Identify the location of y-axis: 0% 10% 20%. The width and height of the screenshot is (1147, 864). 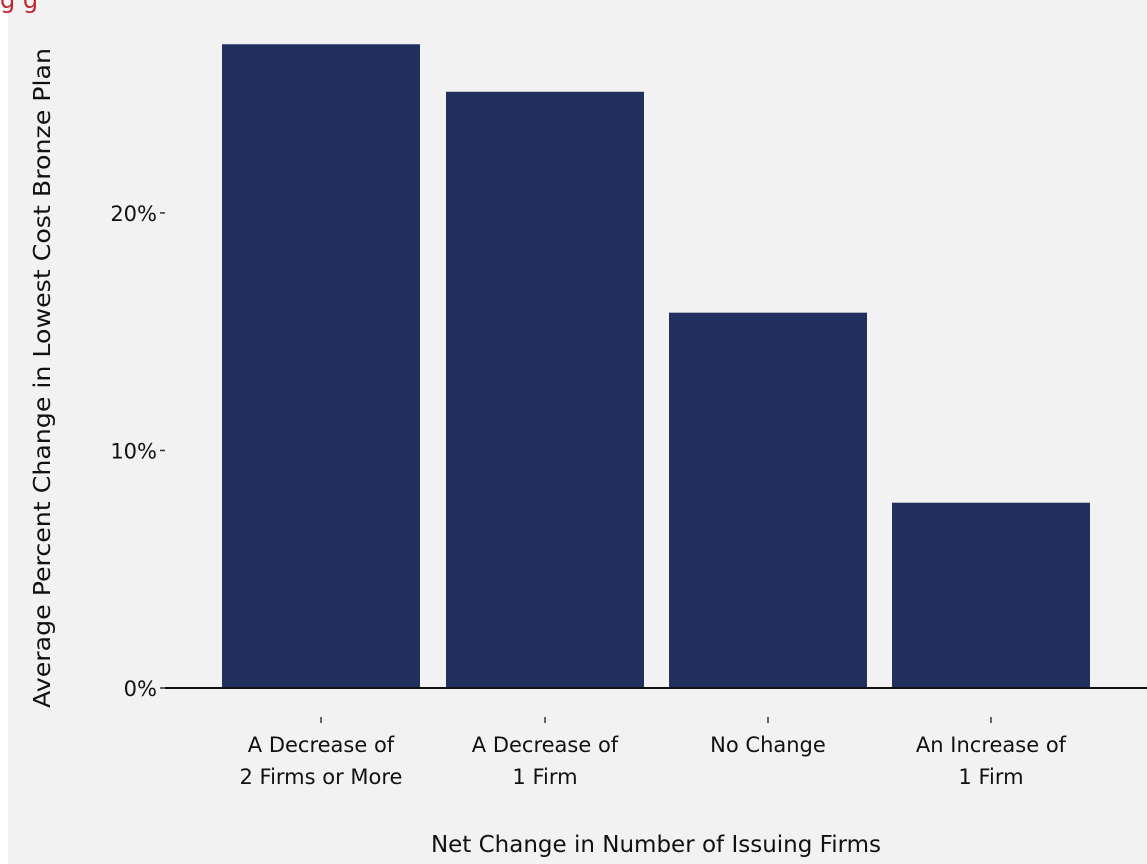
(137, 451).